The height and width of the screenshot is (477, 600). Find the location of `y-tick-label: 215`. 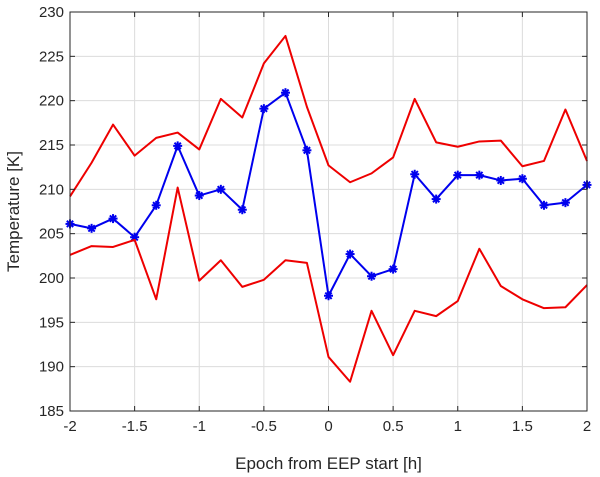

y-tick-label: 215 is located at coordinates (51, 145).